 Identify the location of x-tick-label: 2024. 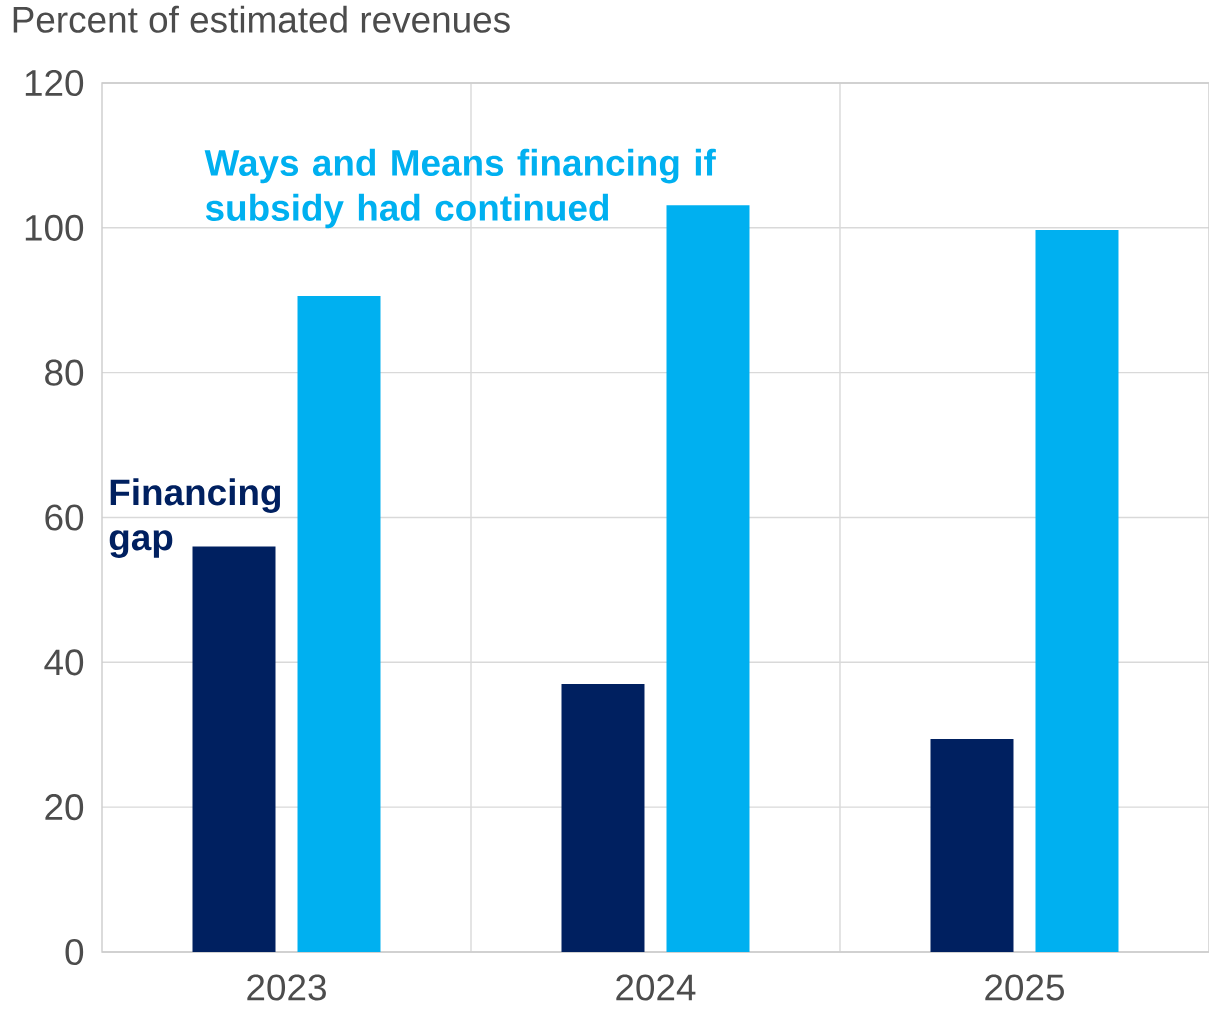
(656, 987).